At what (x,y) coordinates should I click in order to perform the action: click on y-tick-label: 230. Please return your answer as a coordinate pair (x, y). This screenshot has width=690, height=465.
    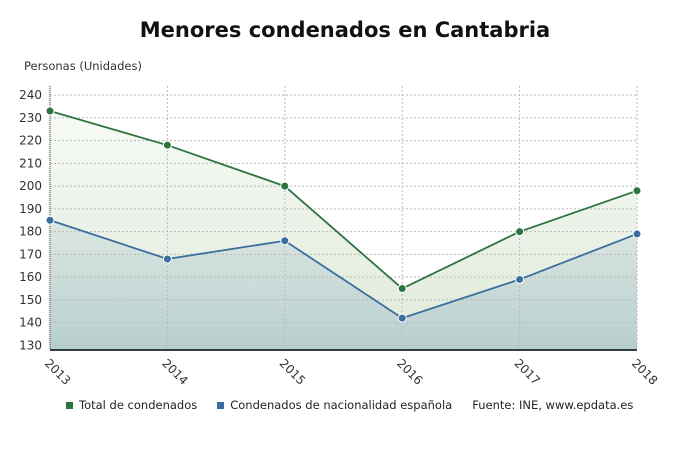
    Looking at the image, I should click on (30, 118).